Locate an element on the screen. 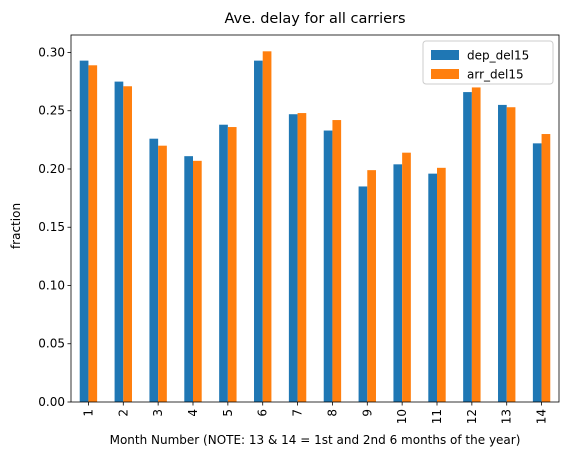 Image resolution: width=579 pixels, height=458 pixels. legend: dep_del15 arr_del15 is located at coordinates (488, 62).